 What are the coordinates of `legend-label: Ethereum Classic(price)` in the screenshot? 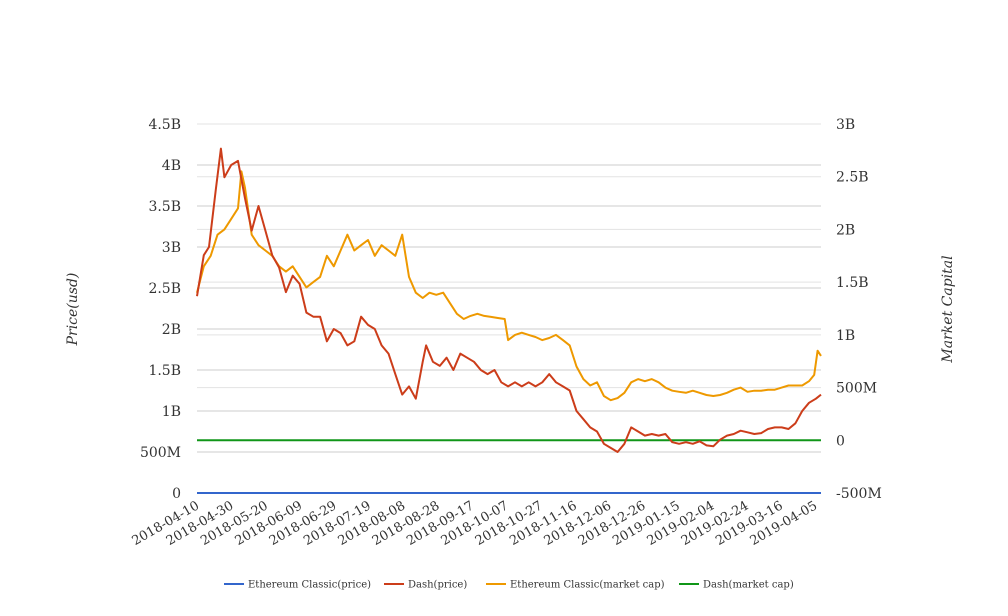 It's located at (309, 585).